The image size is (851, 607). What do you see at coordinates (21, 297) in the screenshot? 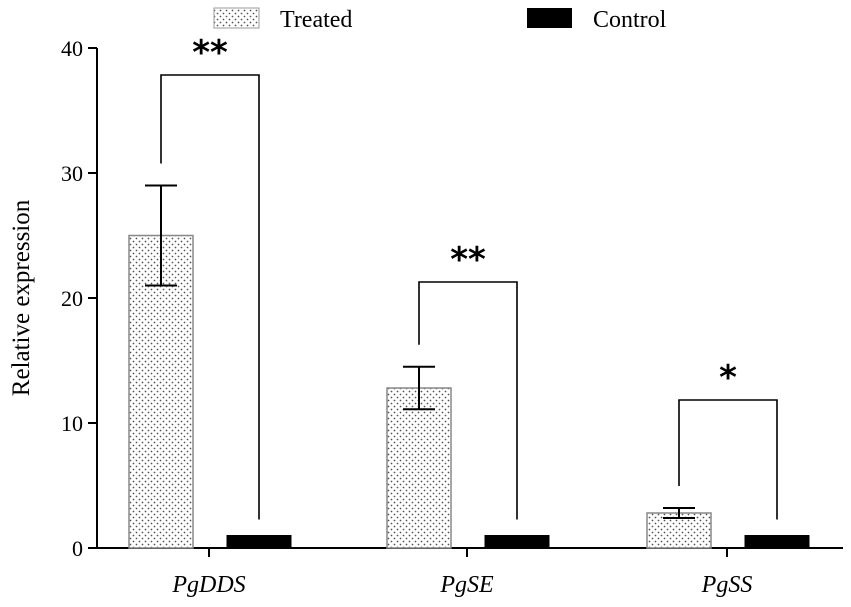
I see `y-axis-label: Relative expression` at bounding box center [21, 297].